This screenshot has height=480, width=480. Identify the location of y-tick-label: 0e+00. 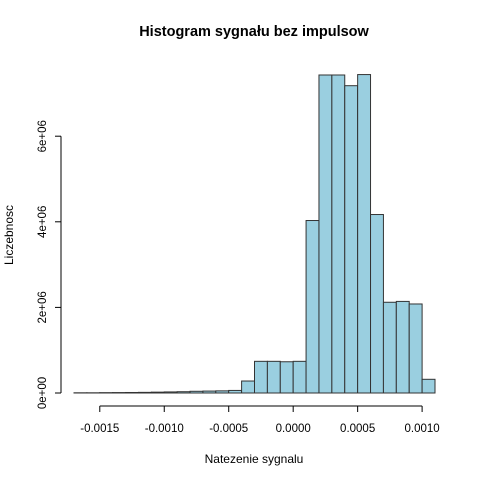
(43, 393).